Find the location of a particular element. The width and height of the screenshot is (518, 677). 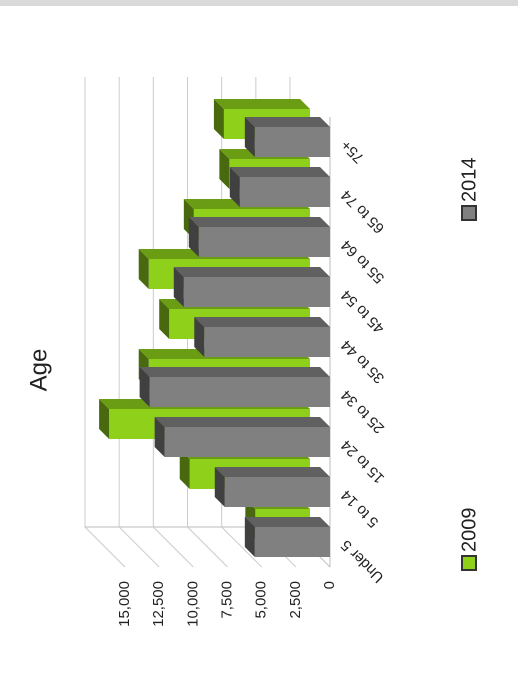

y-tick-label: 7,500 is located at coordinates (226, 600).